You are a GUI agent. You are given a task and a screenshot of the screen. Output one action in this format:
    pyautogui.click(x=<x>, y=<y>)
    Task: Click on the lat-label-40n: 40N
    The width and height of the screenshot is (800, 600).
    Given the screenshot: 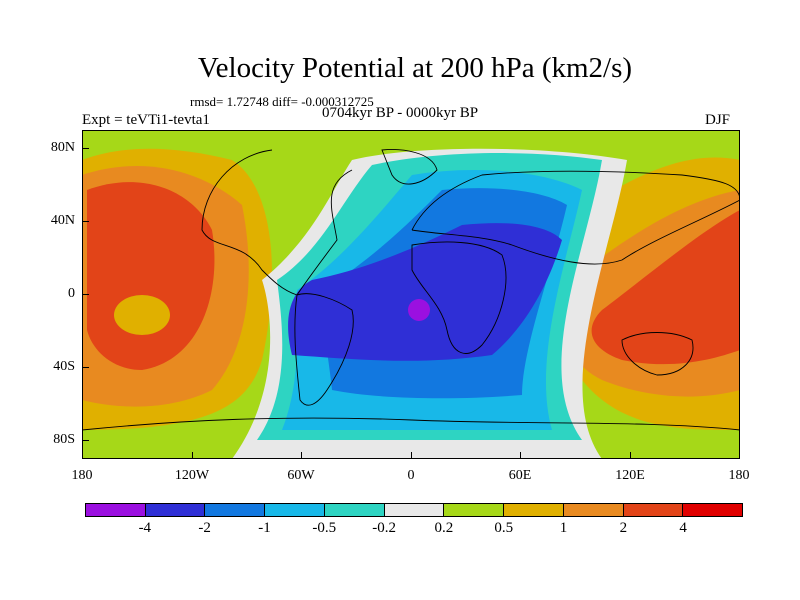 What is the action you would take?
    pyautogui.click(x=62, y=220)
    